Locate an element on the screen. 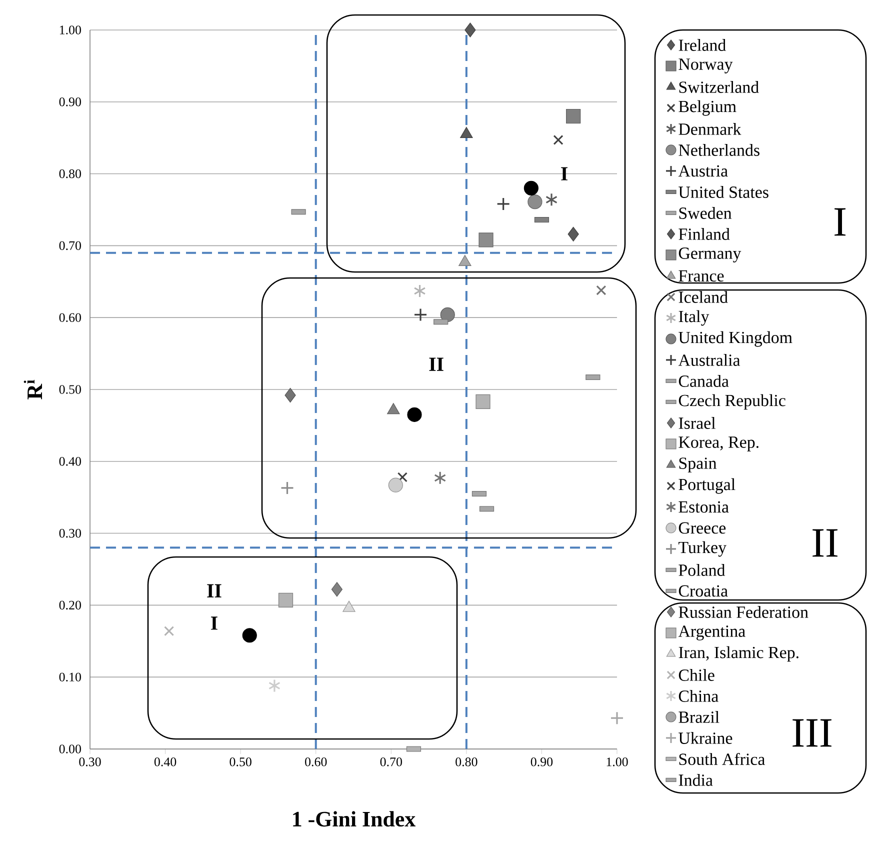 The height and width of the screenshot is (861, 869). legend-label: Sweden is located at coordinates (705, 213).